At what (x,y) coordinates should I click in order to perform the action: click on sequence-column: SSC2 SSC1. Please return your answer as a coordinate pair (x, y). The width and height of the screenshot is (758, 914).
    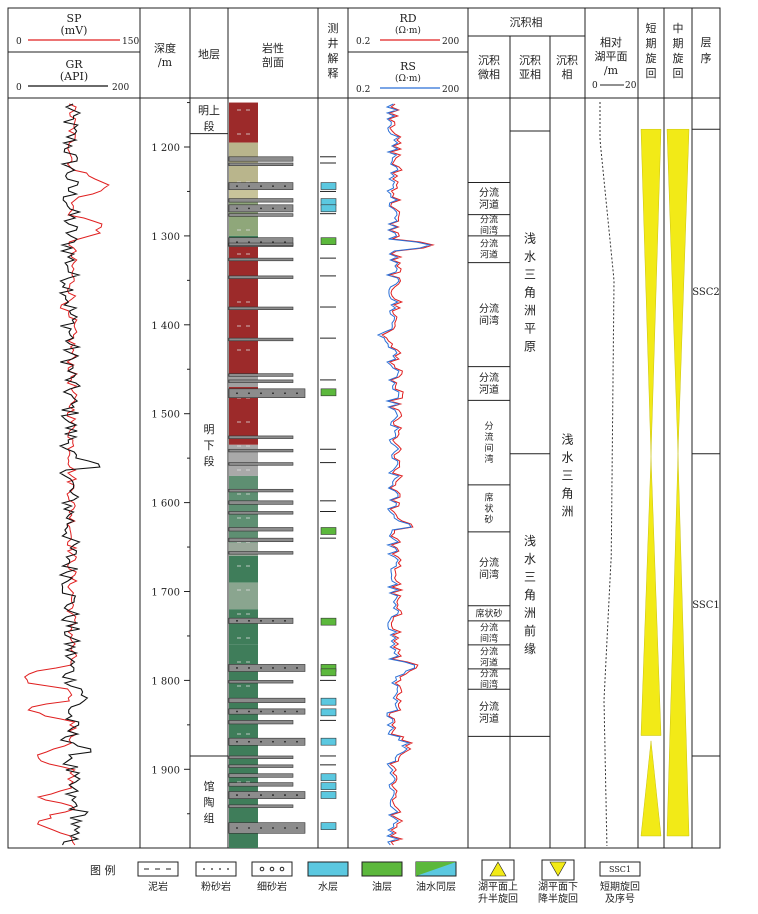
    Looking at the image, I should click on (706, 442).